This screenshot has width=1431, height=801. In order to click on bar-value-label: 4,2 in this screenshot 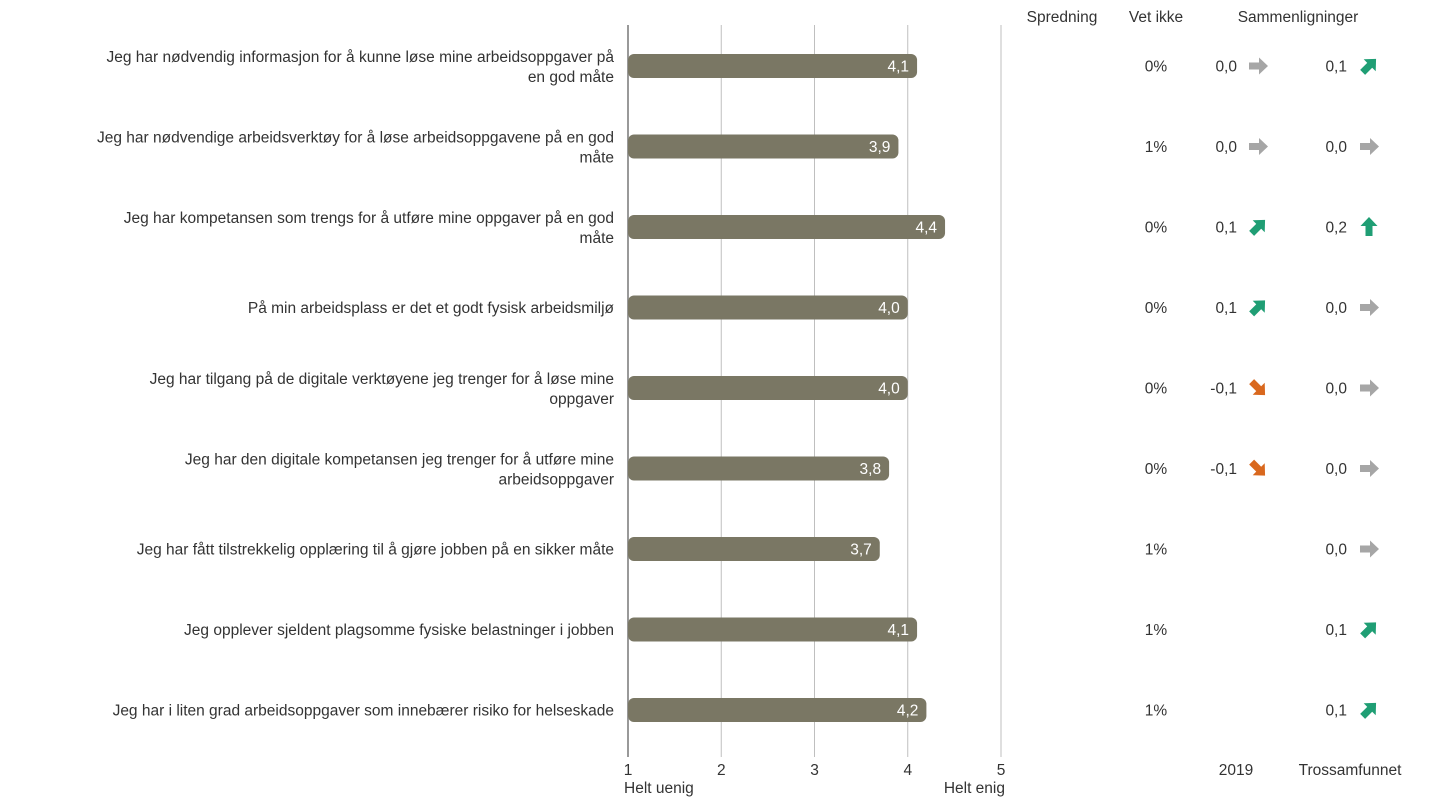, I will do `click(908, 711)`.